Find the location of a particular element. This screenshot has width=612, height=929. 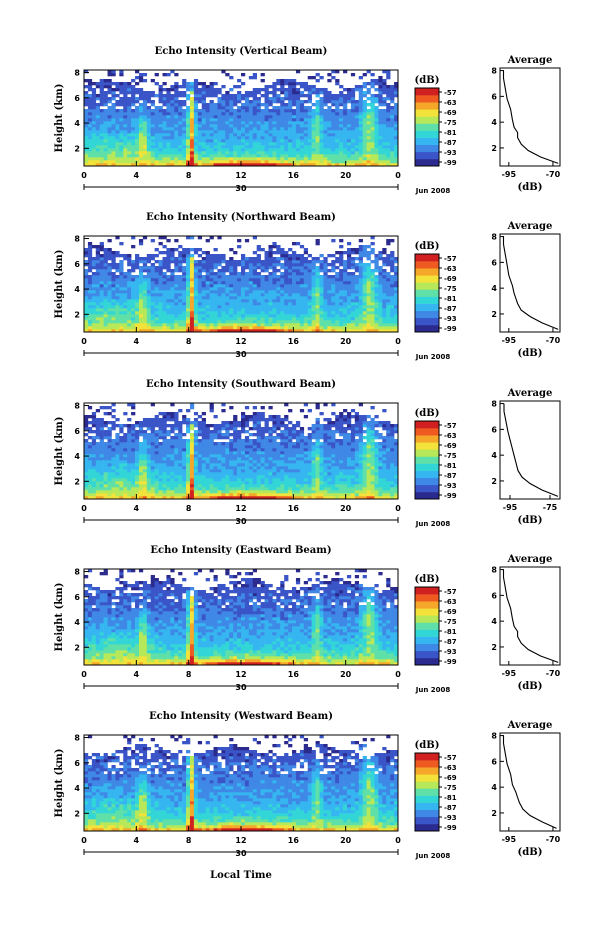

average-title: Average is located at coordinates (530, 60).